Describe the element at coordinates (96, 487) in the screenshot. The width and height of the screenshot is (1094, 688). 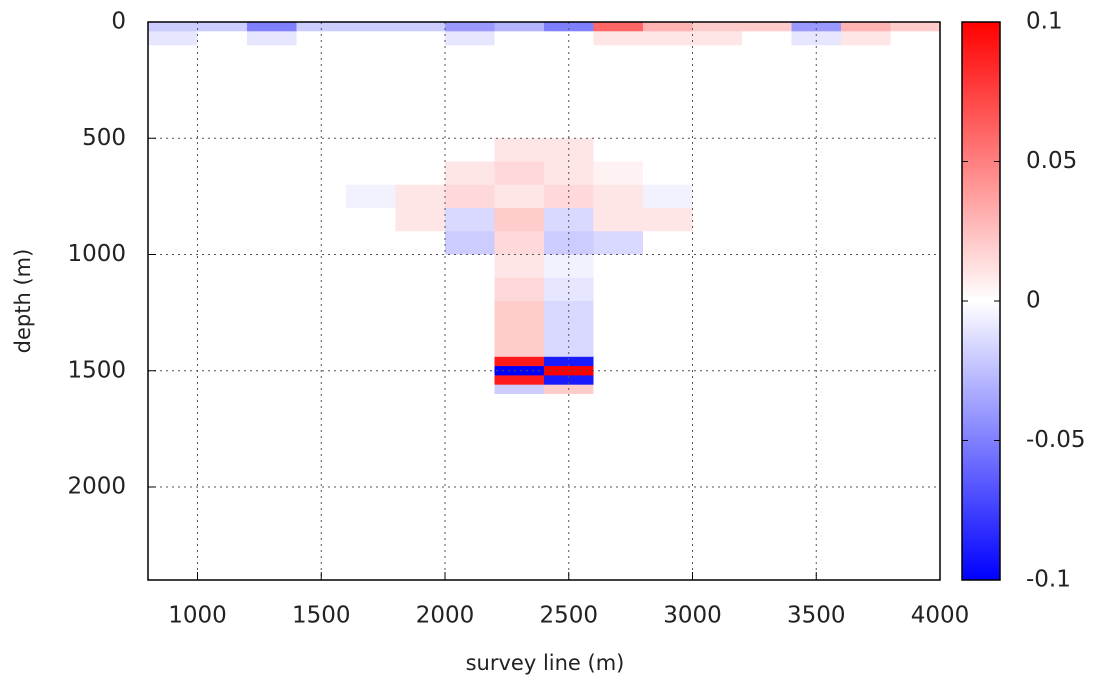
I see `y-tick-label: 2000` at that location.